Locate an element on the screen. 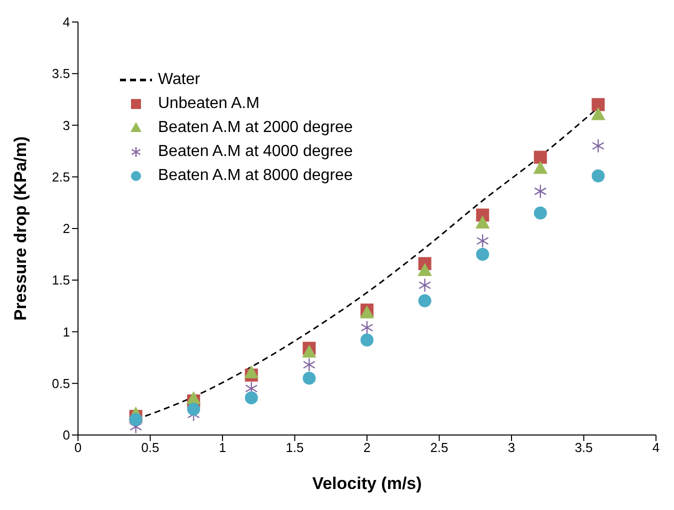 The image size is (674, 510). y-tick-label: 3 is located at coordinates (66, 125).